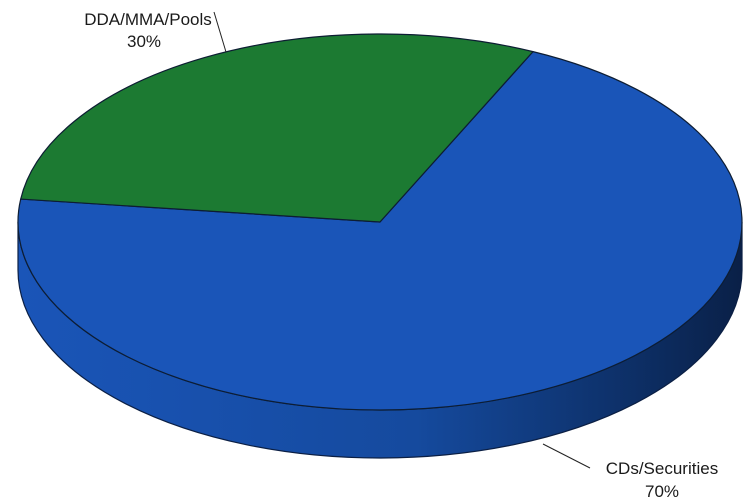 The height and width of the screenshot is (504, 744). Describe the element at coordinates (220, 32) in the screenshot. I see `leader-line-dda-mma-pools` at that location.